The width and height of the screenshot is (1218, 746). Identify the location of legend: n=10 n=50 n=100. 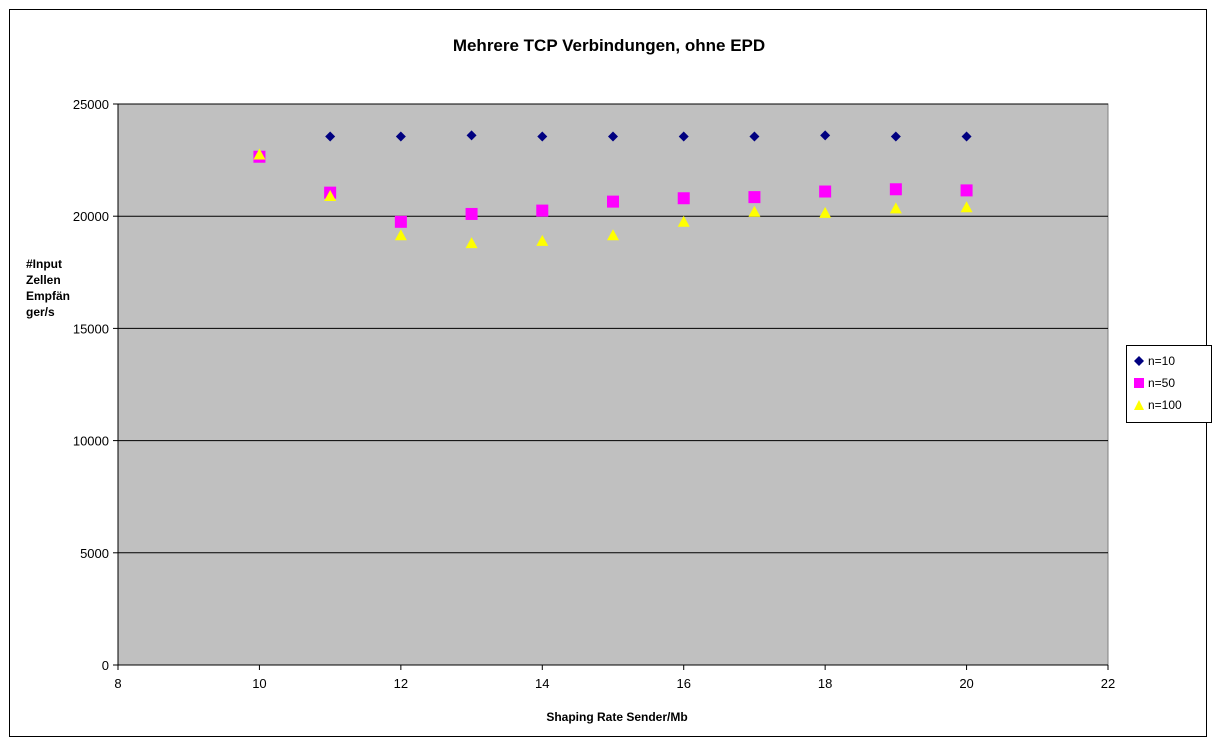
(1169, 384).